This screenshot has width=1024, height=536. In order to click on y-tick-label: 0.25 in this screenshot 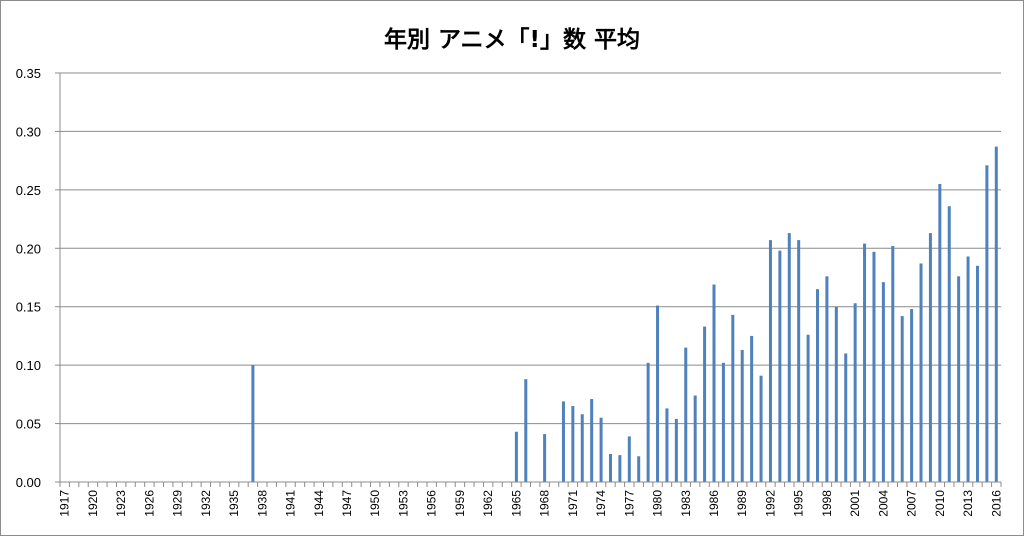, I will do `click(28, 190)`.